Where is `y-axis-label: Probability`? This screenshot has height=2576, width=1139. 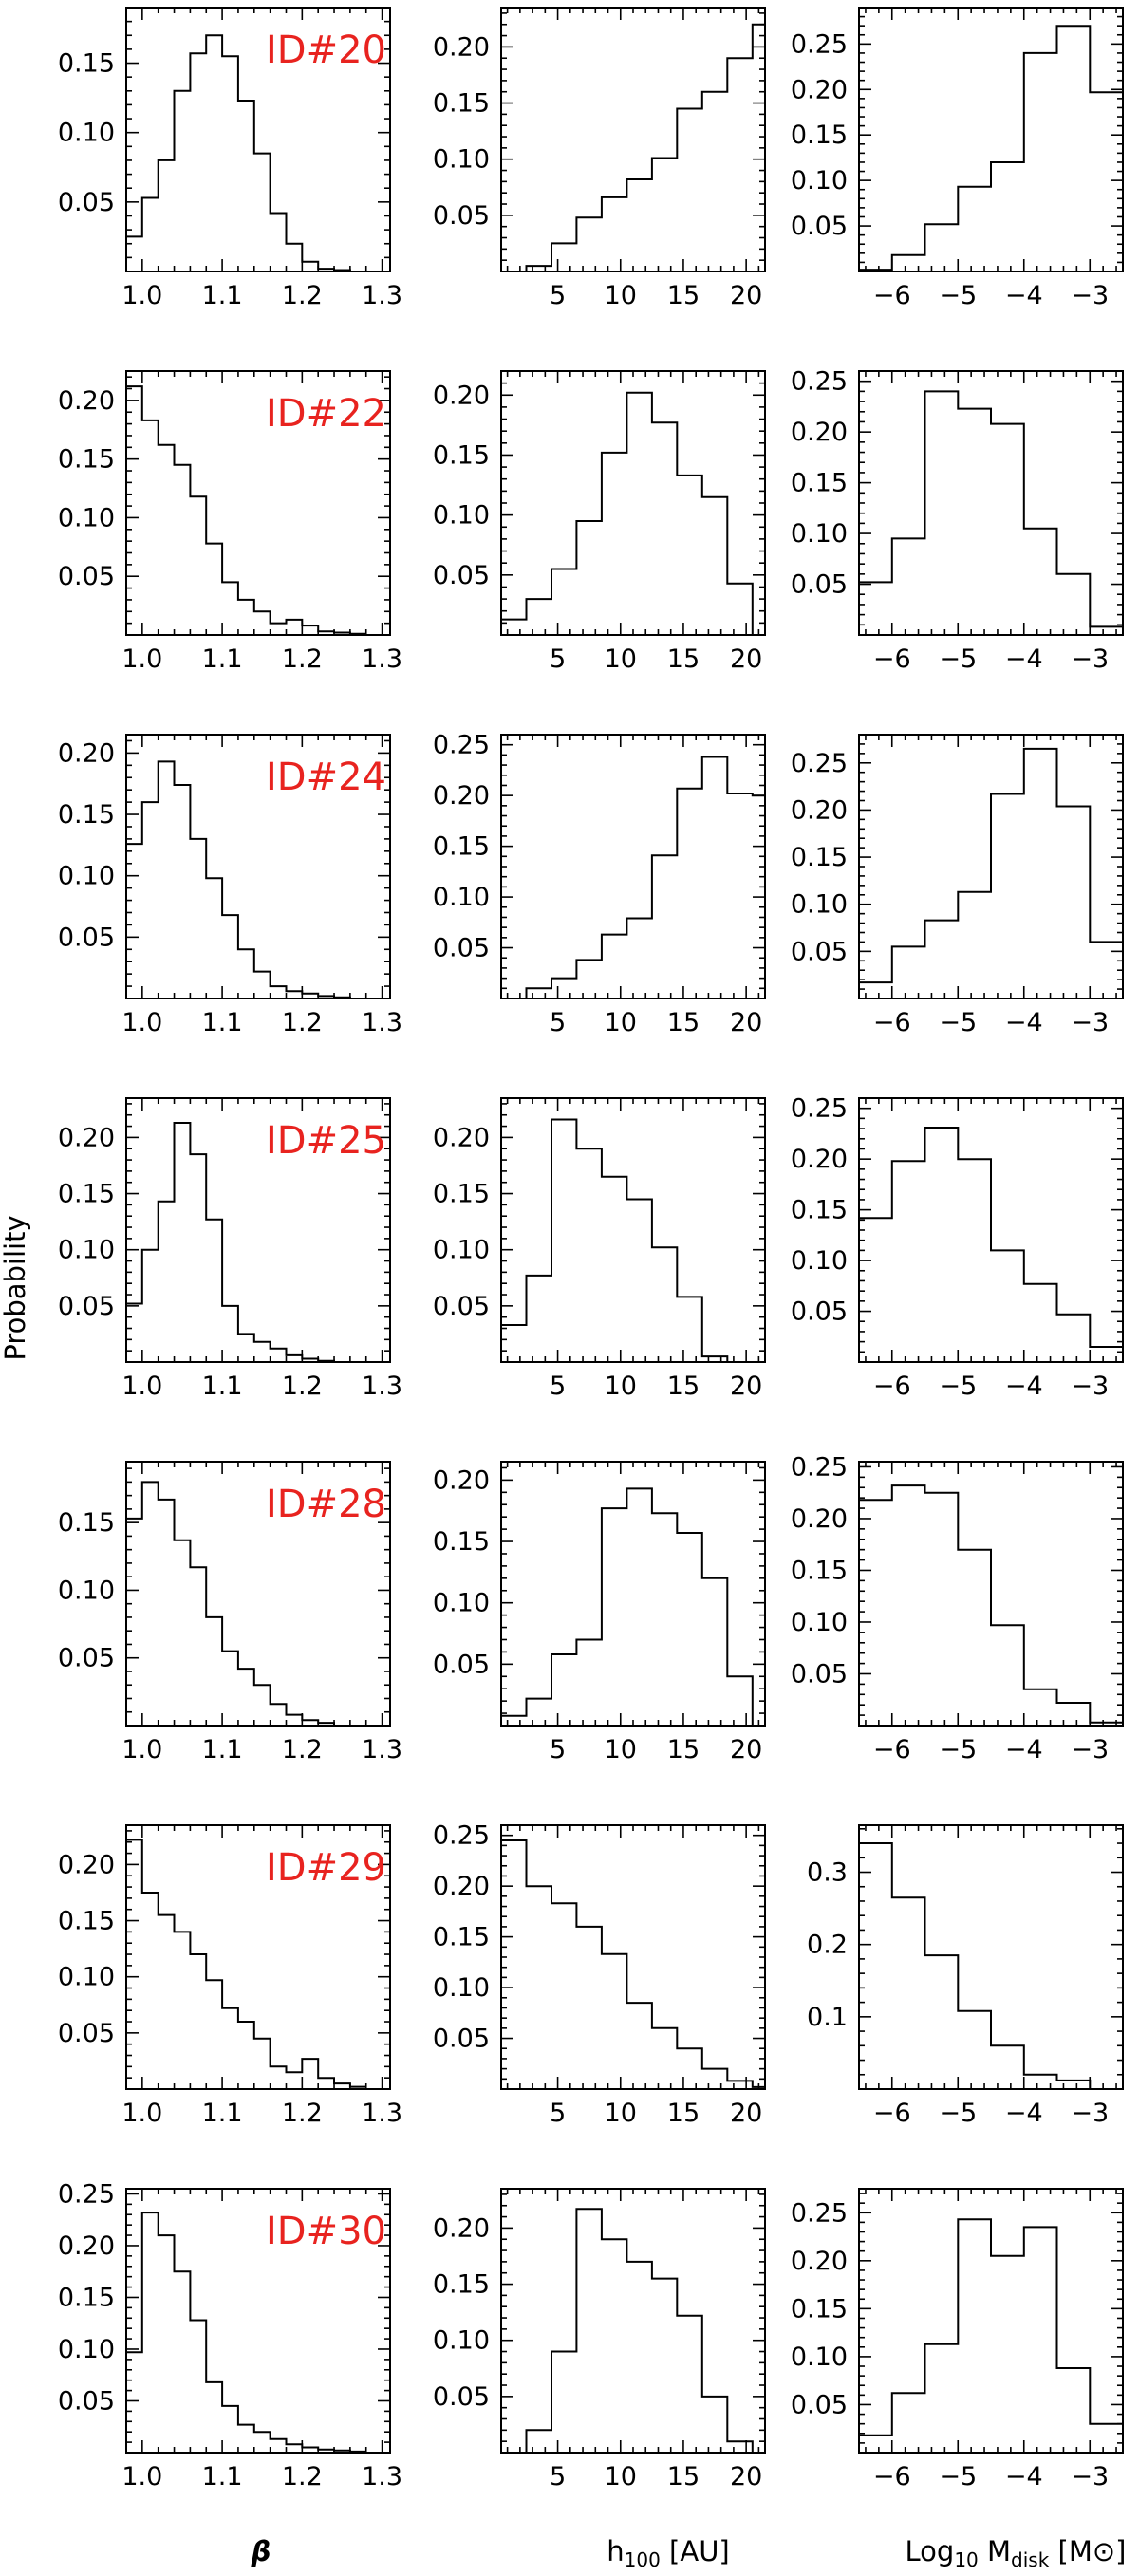
y-axis-label: Probability is located at coordinates (15, 1287).